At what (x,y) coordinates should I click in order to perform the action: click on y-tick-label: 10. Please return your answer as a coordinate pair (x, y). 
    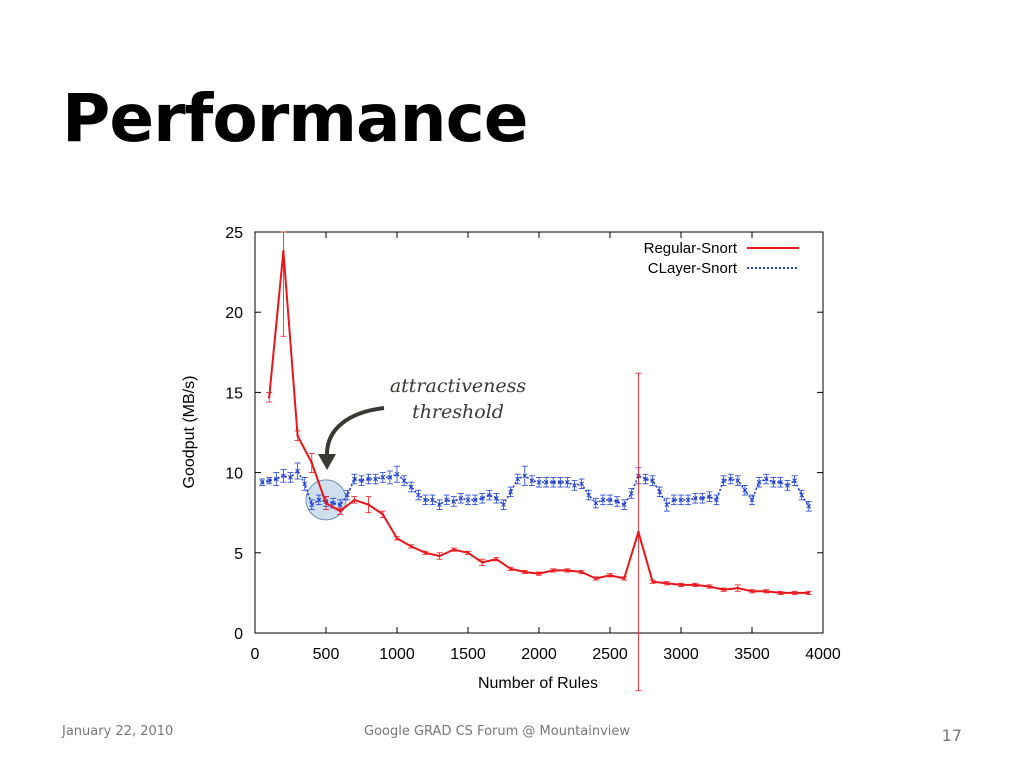
    Looking at the image, I should click on (234, 474).